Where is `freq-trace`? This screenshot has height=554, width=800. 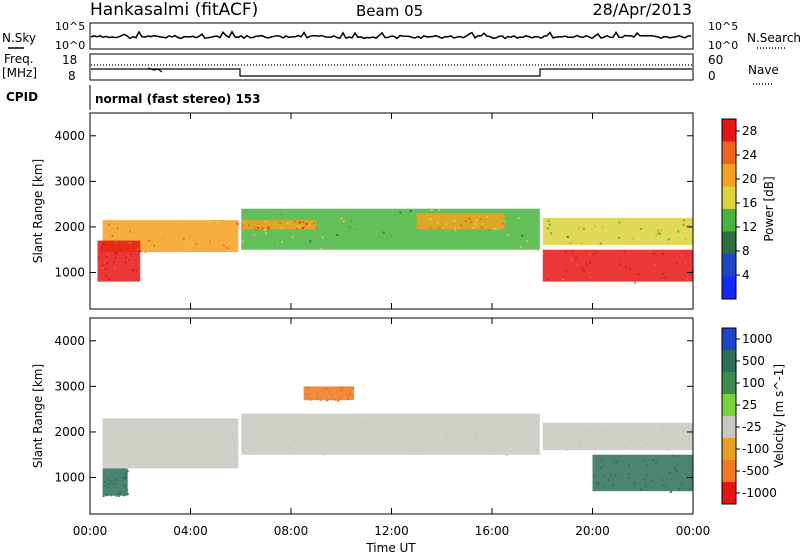
freq-trace is located at coordinates (391, 72).